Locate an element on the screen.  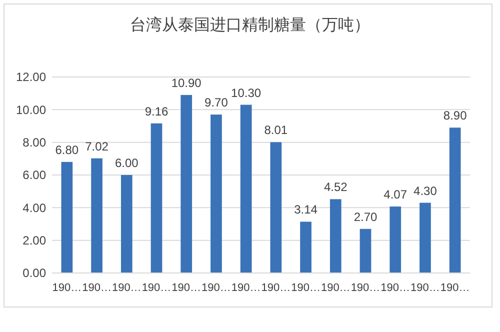
data-label: 4.30 is located at coordinates (426, 191).